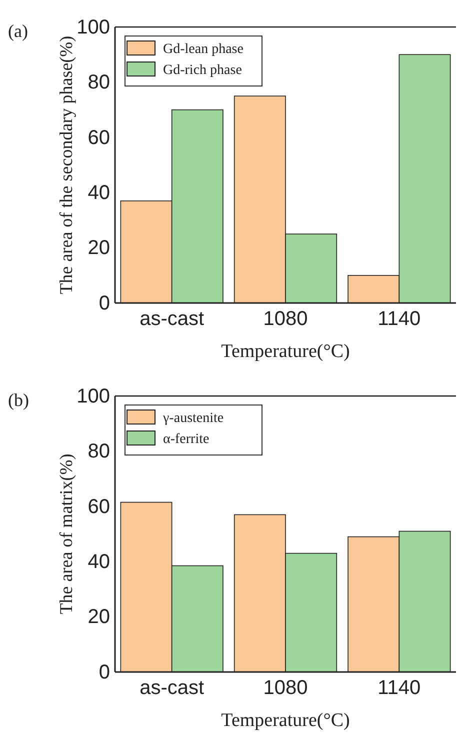  Describe the element at coordinates (18, 31) in the screenshot. I see `text: (a)` at that location.